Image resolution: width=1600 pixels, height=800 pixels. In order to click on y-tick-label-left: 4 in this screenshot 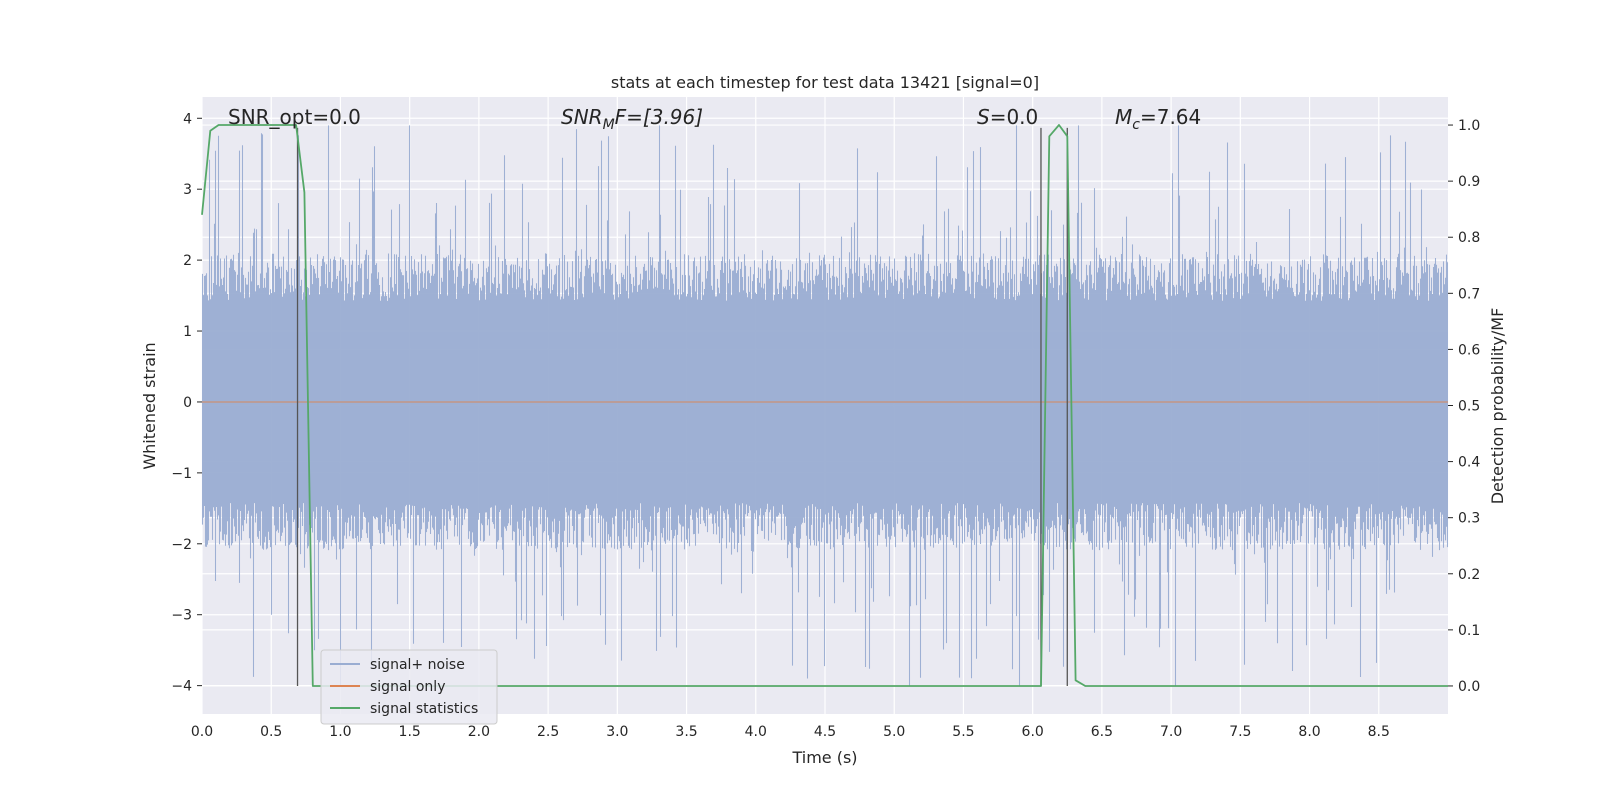, I will do `click(187, 119)`.